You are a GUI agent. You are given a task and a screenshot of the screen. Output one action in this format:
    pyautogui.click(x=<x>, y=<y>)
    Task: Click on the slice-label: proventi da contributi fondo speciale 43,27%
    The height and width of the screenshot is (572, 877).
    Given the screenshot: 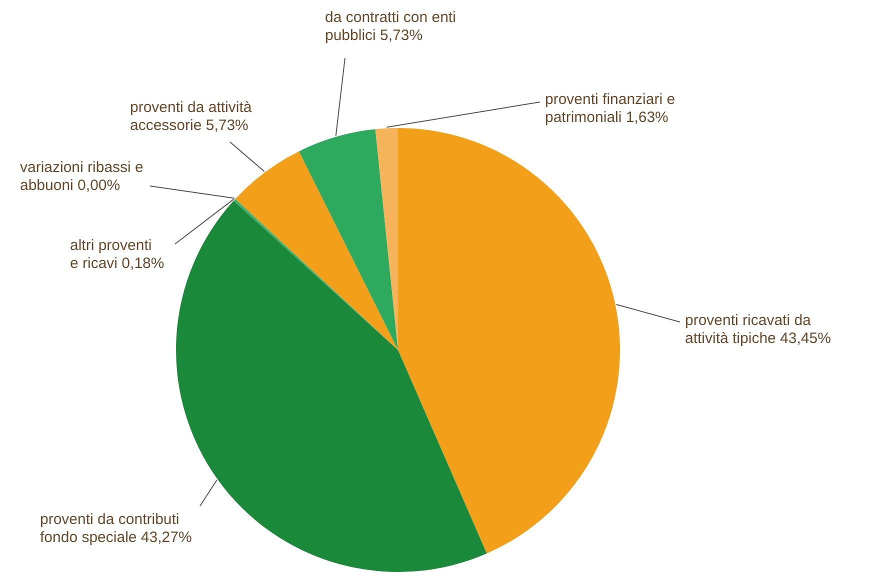 What is the action you would take?
    pyautogui.click(x=116, y=528)
    